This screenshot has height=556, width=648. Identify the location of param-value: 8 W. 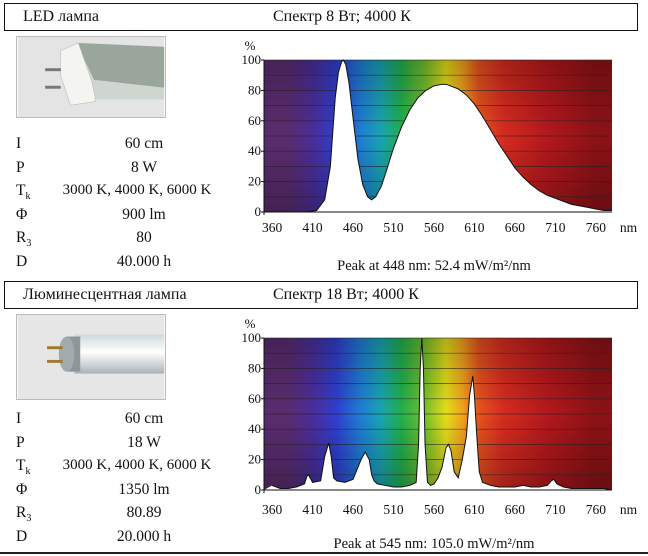
(144, 167).